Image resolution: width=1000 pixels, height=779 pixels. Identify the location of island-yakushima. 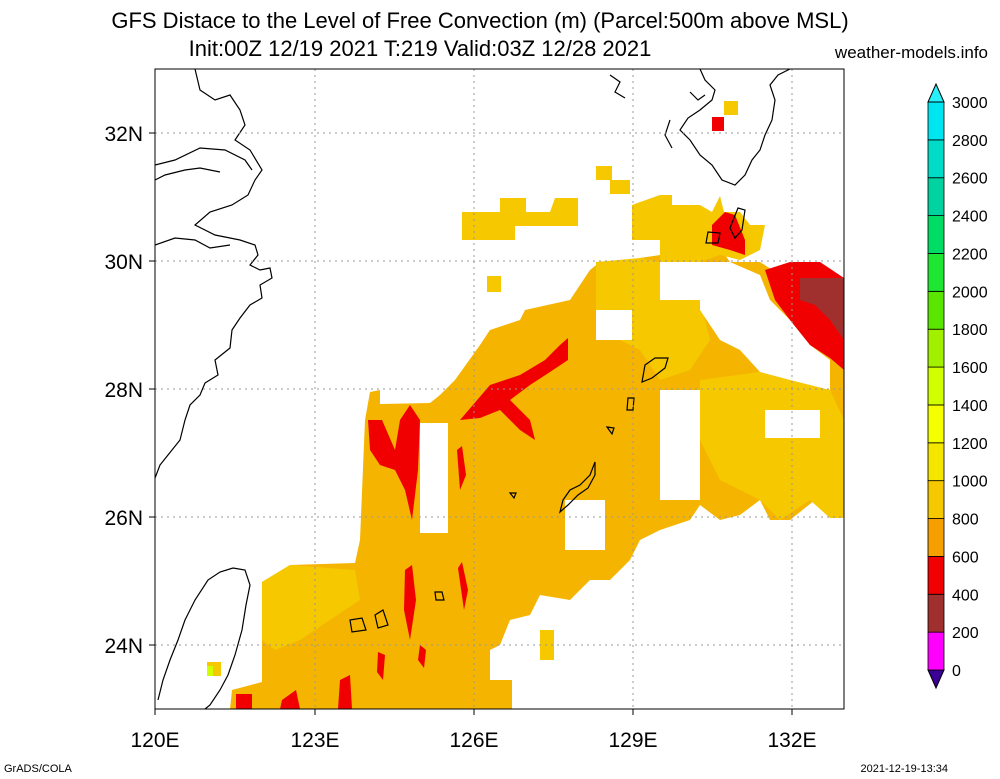
(713, 237).